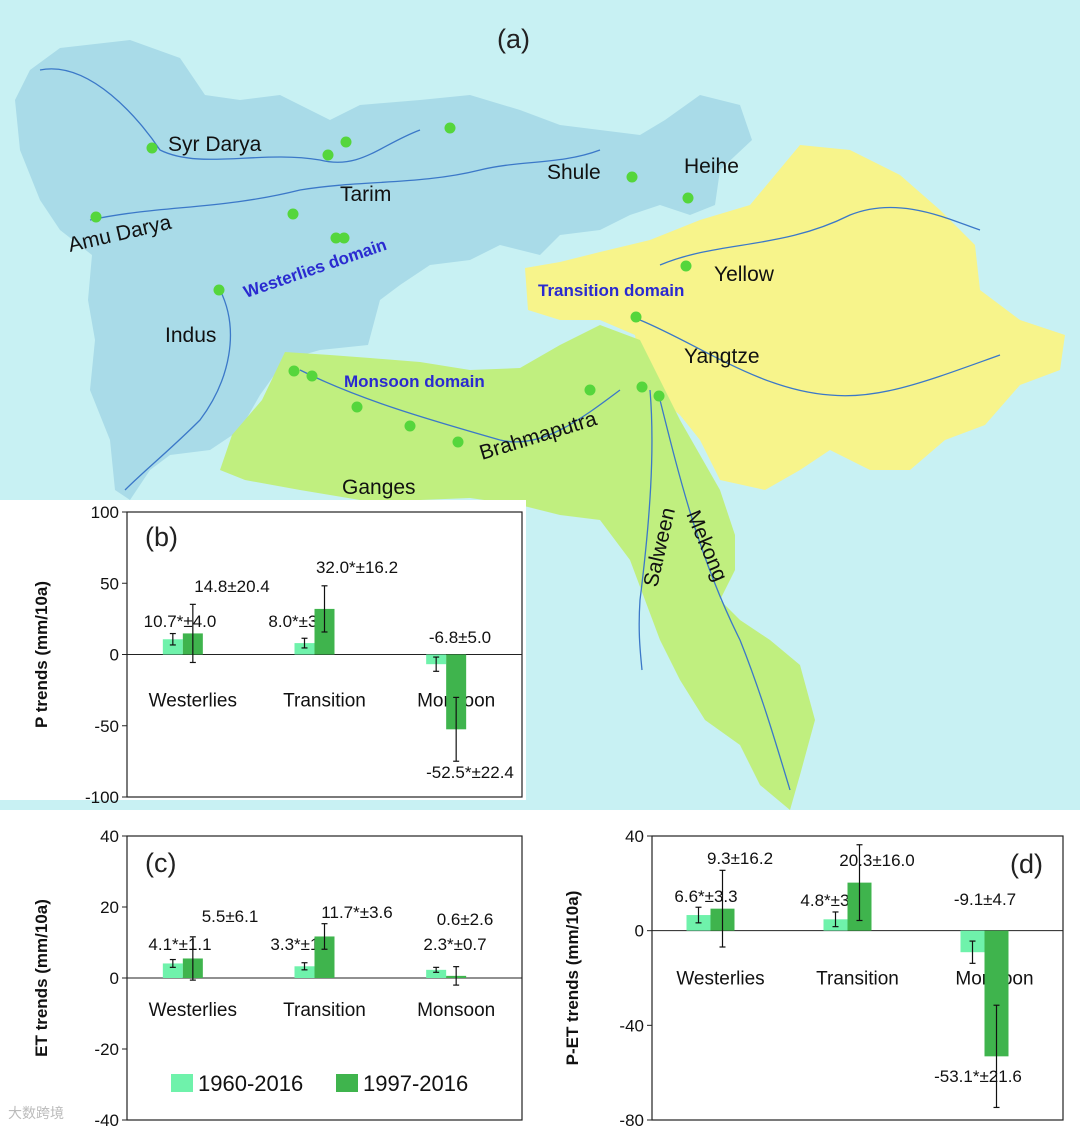 This screenshot has height=1133, width=1080. What do you see at coordinates (180, 621) in the screenshot?
I see `data-label: 10.7*±4.0` at bounding box center [180, 621].